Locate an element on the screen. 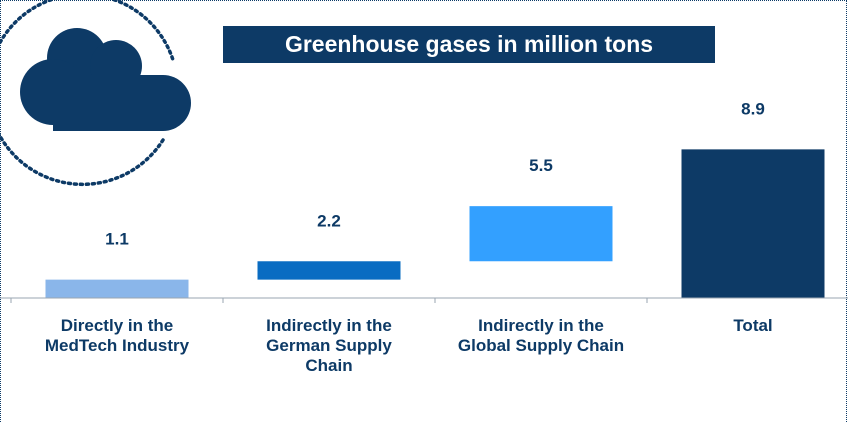 Image resolution: width=848 pixels, height=423 pixels. category-label-1: Directly in the MedTech Industry is located at coordinates (117, 336).